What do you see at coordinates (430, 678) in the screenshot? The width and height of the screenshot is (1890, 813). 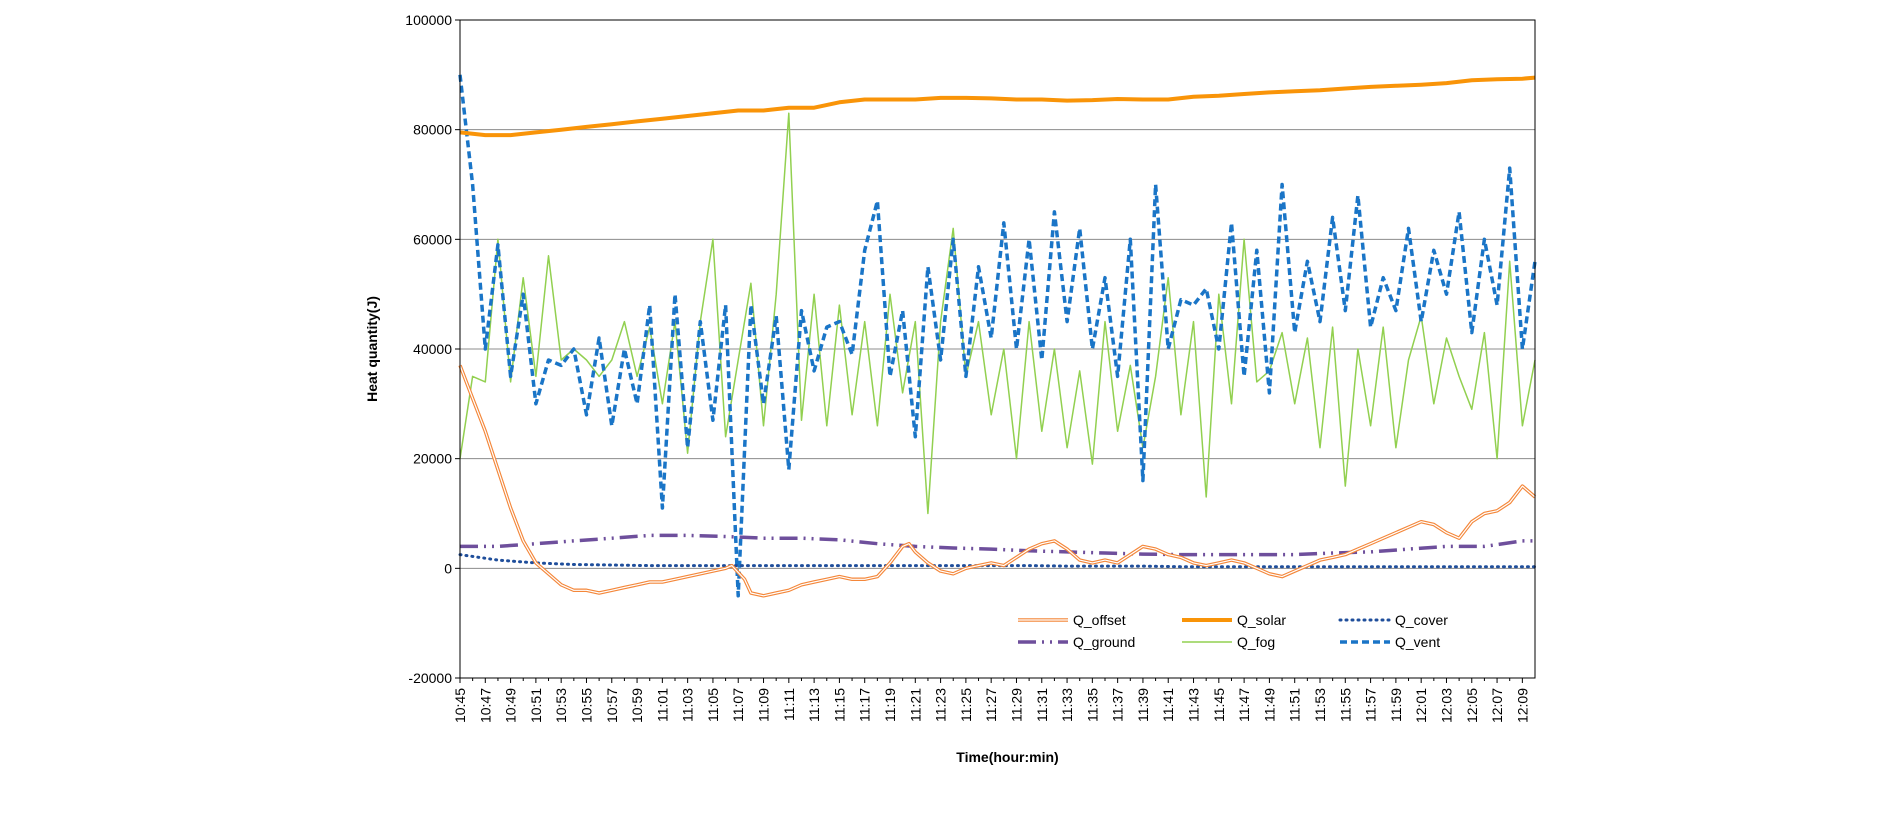 I see `y-tick-label: -20000` at bounding box center [430, 678].